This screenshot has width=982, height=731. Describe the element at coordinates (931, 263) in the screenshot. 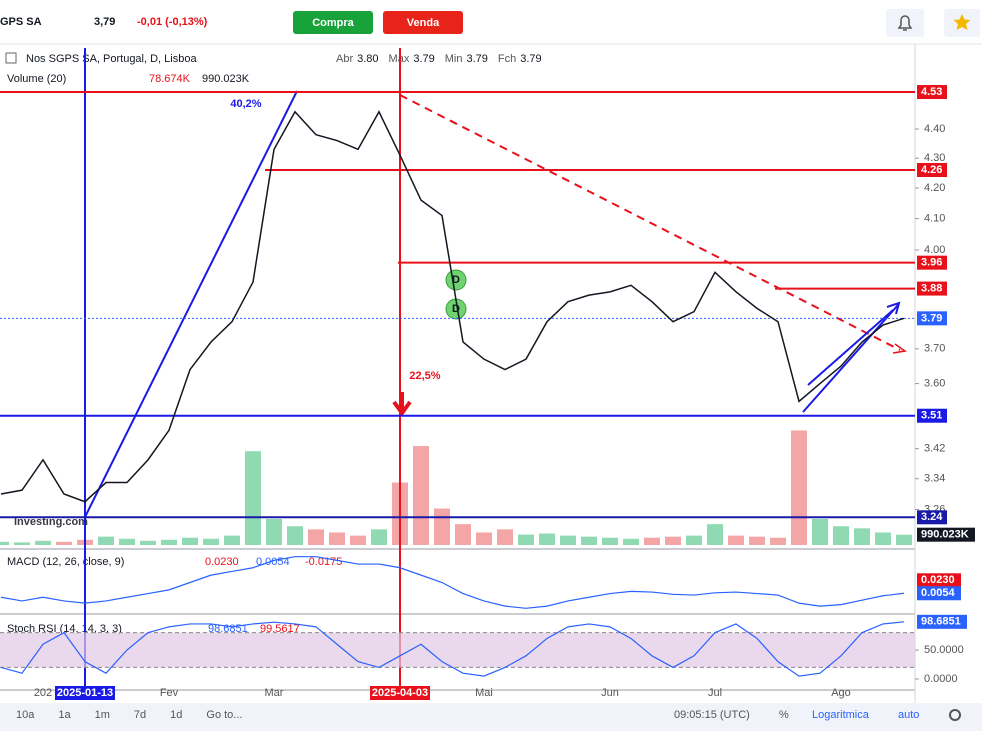

I see `level-label: 3.96` at that location.